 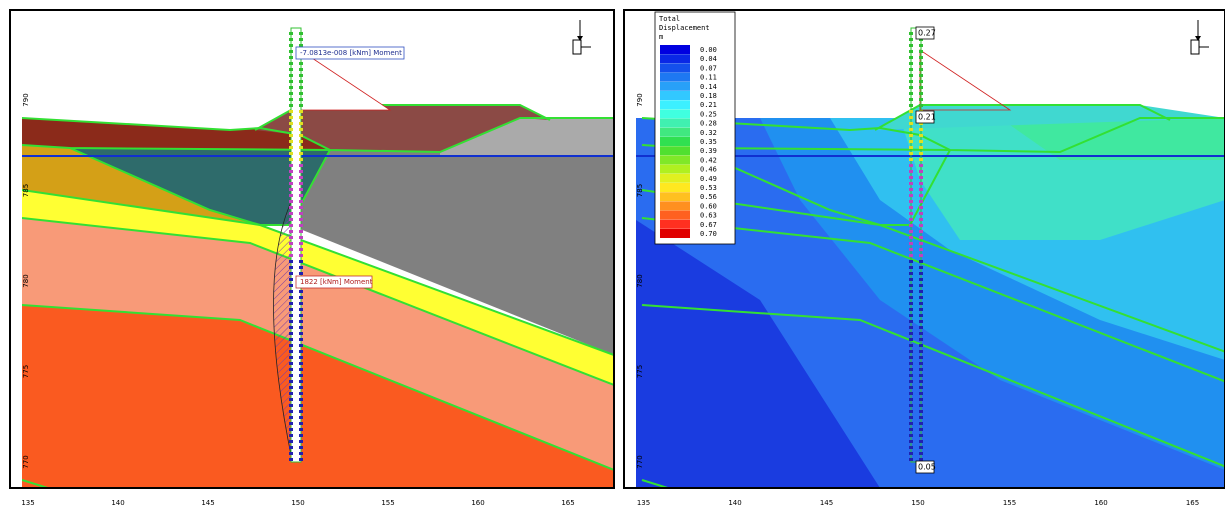 What do you see at coordinates (708, 234) in the screenshot?
I see `legend-label: 0.70` at bounding box center [708, 234].